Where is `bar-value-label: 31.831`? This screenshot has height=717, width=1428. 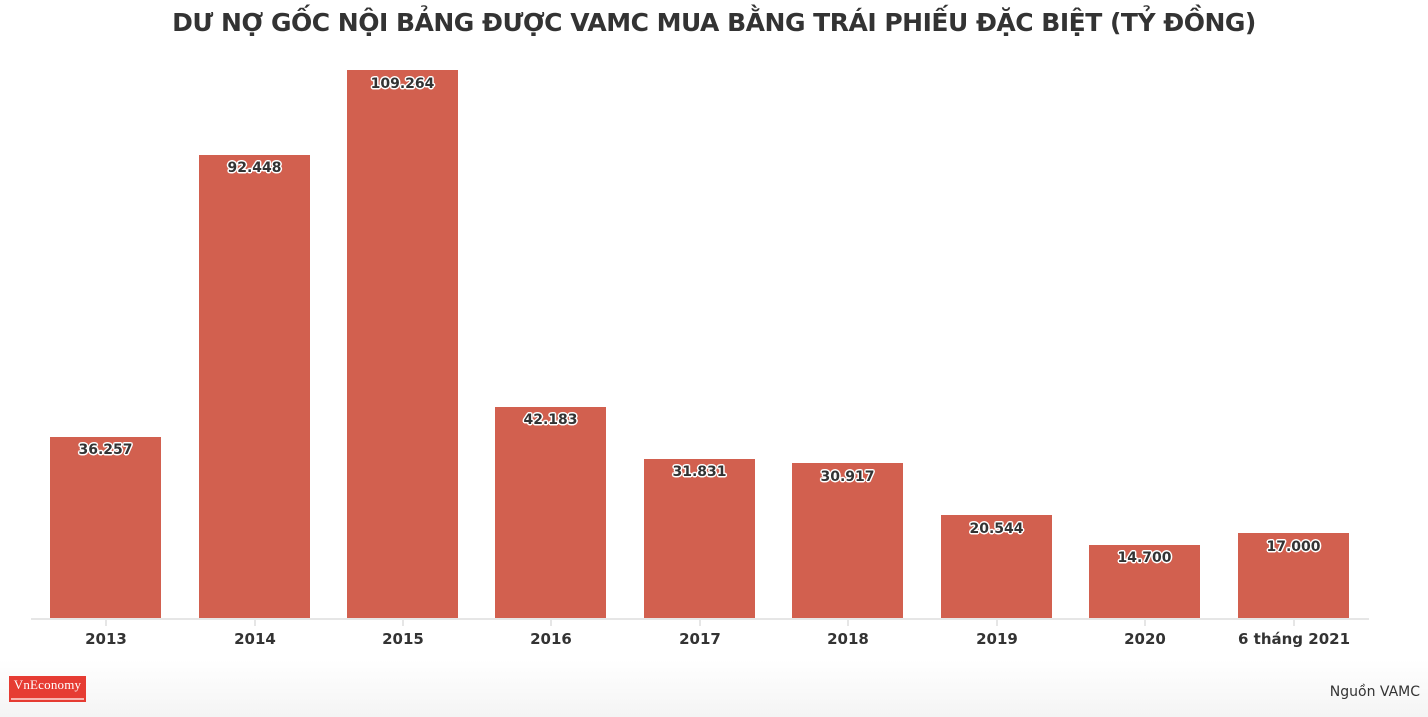
bar-value-label: 31.831 is located at coordinates (699, 472).